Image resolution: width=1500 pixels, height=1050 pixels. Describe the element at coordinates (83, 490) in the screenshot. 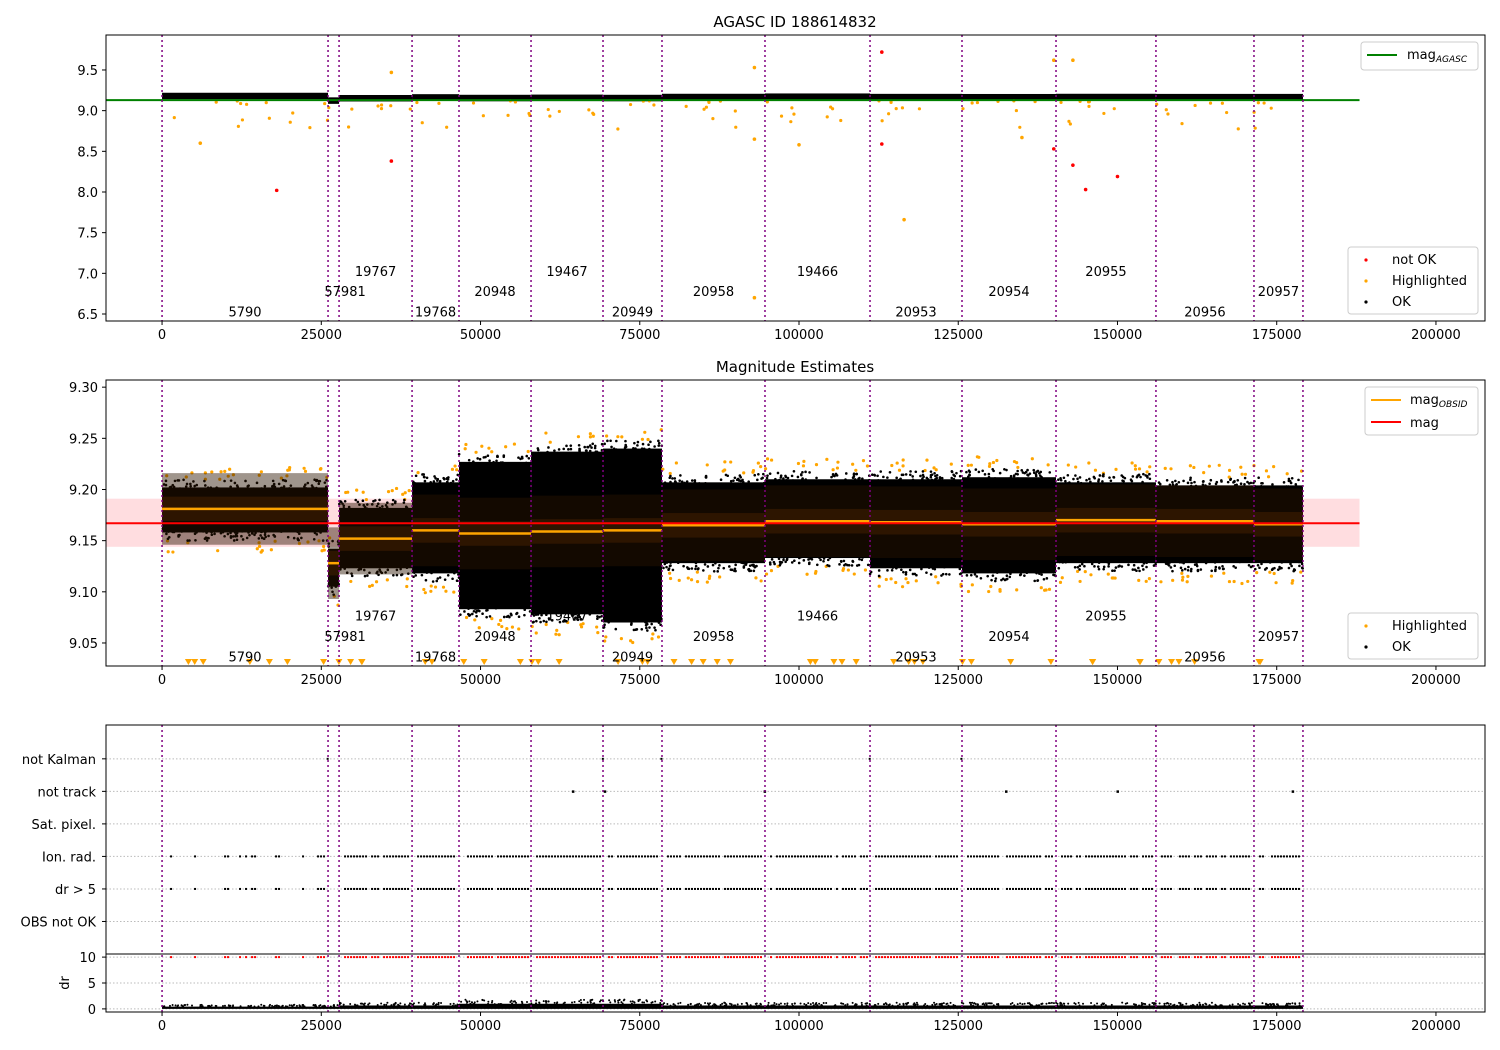

I see `y-tick-label: 9.20` at that location.